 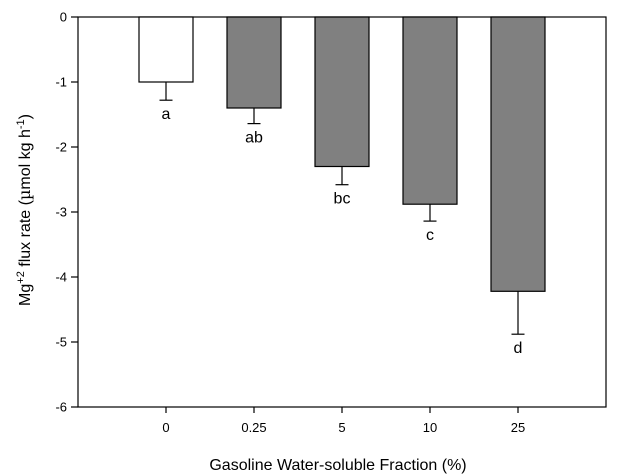 What do you see at coordinates (25, 295) in the screenshot?
I see `y-label-part1: Mg` at bounding box center [25, 295].